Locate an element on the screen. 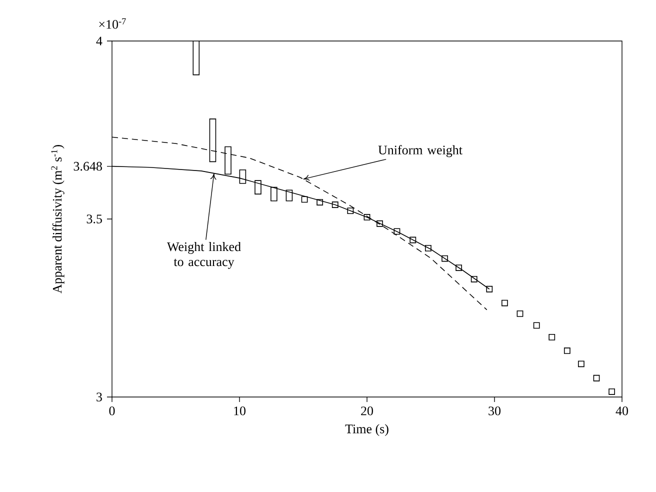  x-tick-label: 30 is located at coordinates (494, 411).